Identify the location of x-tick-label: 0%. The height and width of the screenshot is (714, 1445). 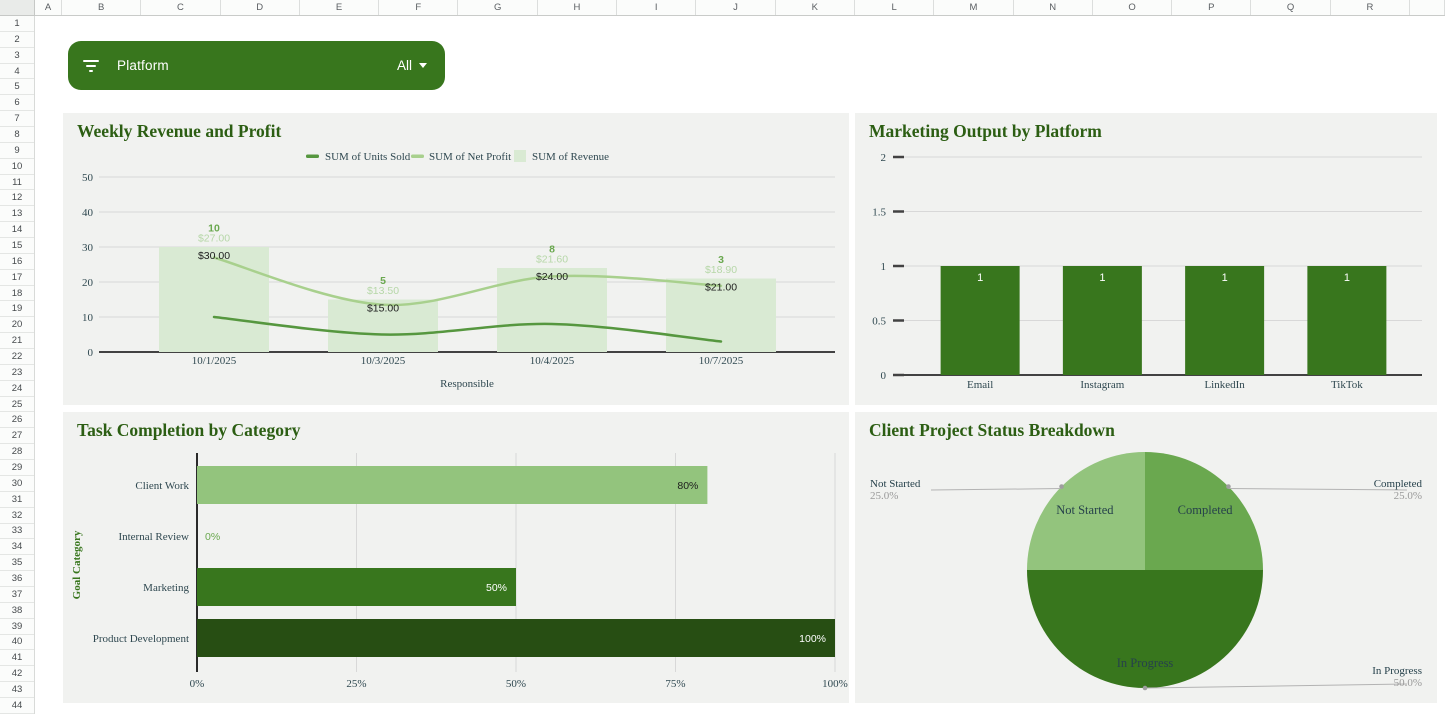
(197, 684).